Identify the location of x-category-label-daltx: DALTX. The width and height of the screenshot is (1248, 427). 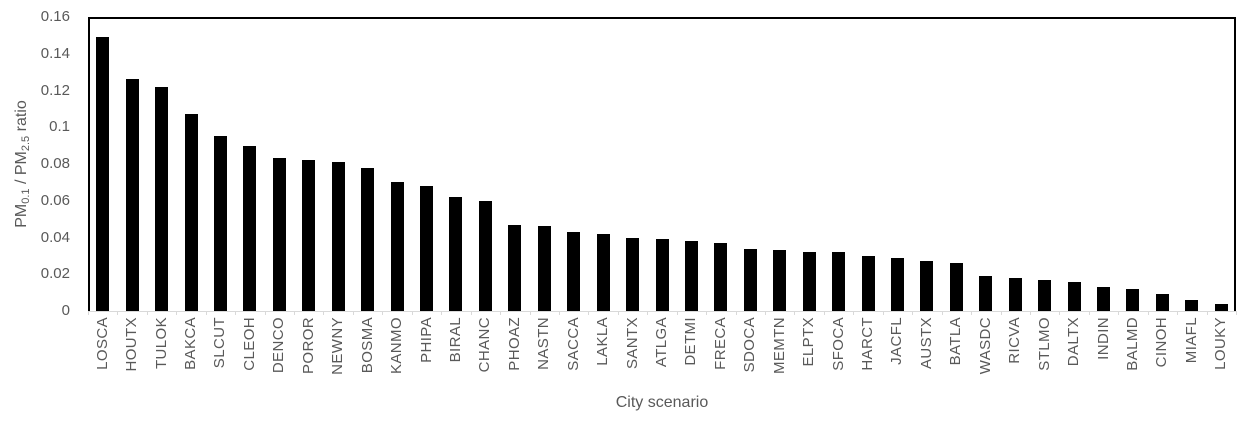
(1074, 342).